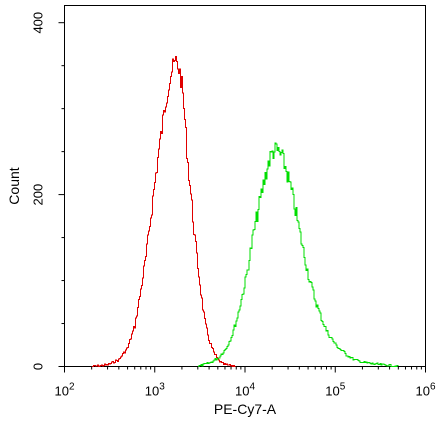 The width and height of the screenshot is (441, 425). I want to click on x-tick-label: 10⁶, so click(425, 390).